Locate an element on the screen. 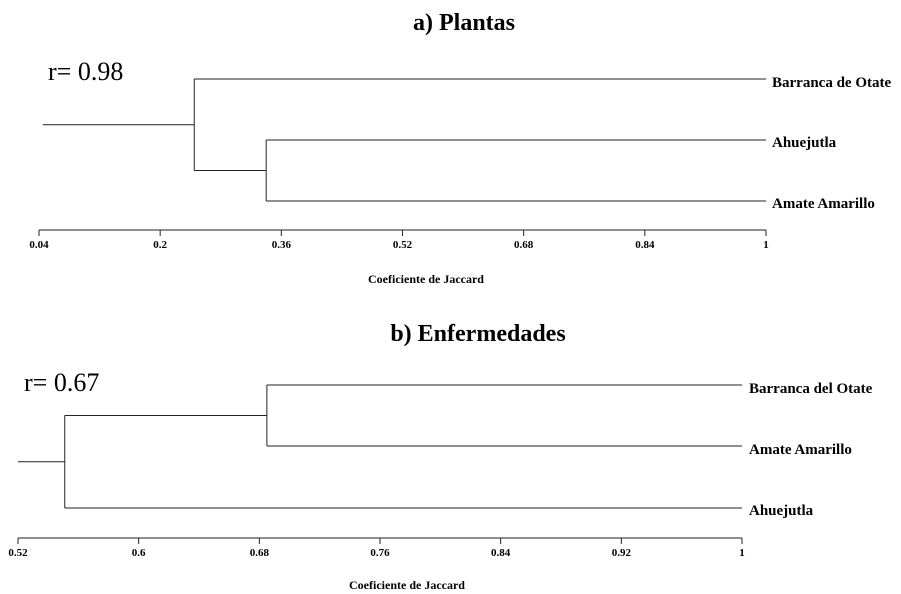  leaf-label: Barranca del Otate is located at coordinates (811, 389).